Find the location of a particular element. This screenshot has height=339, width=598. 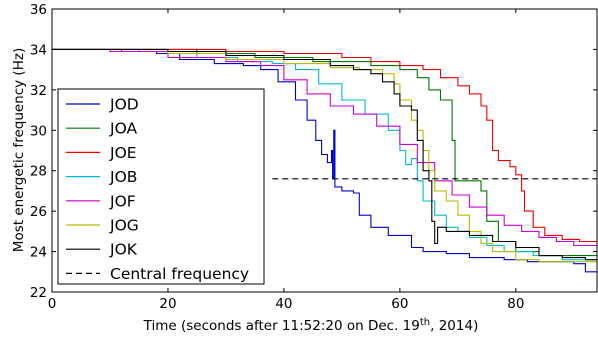

x-axis-title-end: , 2014) is located at coordinates (454, 326).